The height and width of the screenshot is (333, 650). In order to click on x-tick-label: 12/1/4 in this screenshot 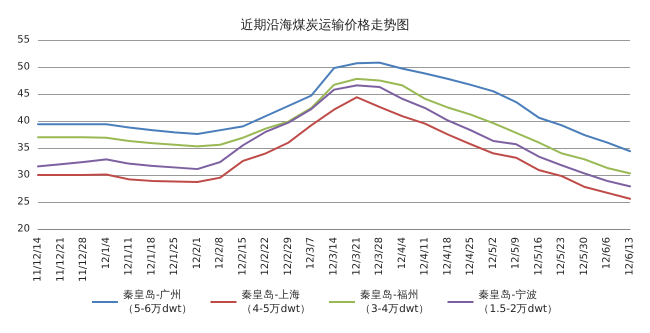, I will do `click(106, 253)`.